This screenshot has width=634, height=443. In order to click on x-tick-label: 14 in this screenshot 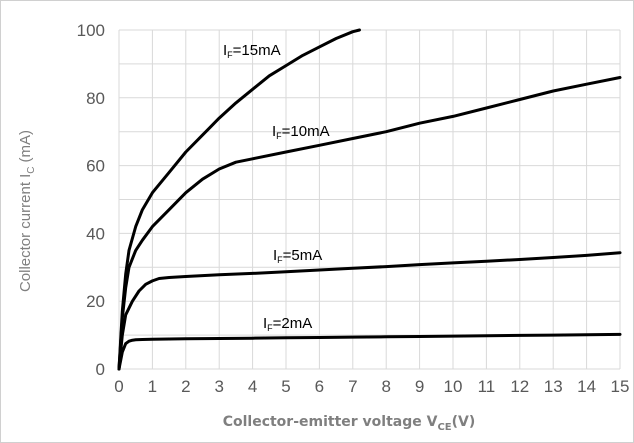, I will do `click(586, 386)`.